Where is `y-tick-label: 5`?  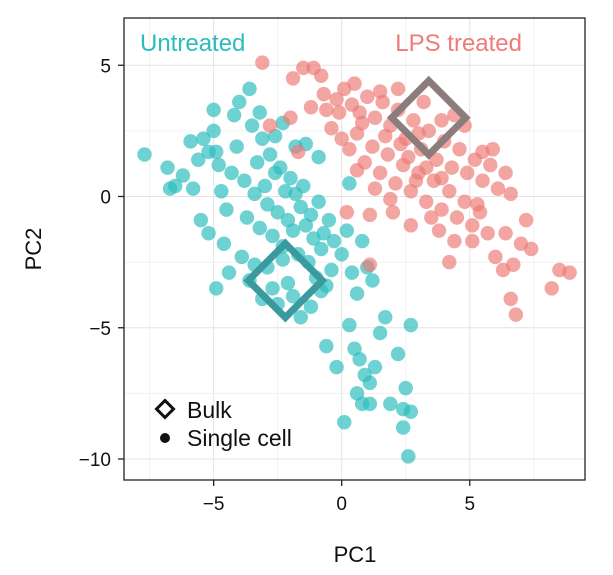
y-tick-label: 5 is located at coordinates (105, 66).